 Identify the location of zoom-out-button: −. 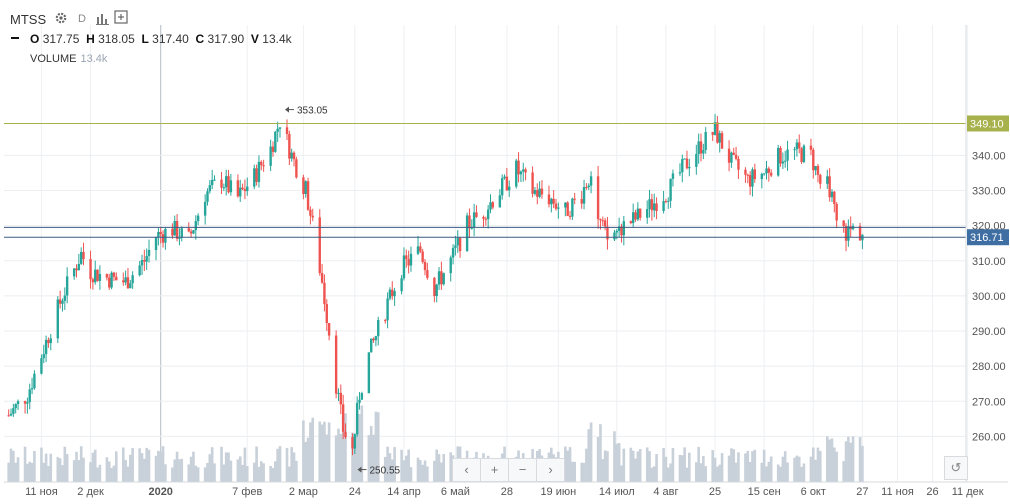
(522, 470).